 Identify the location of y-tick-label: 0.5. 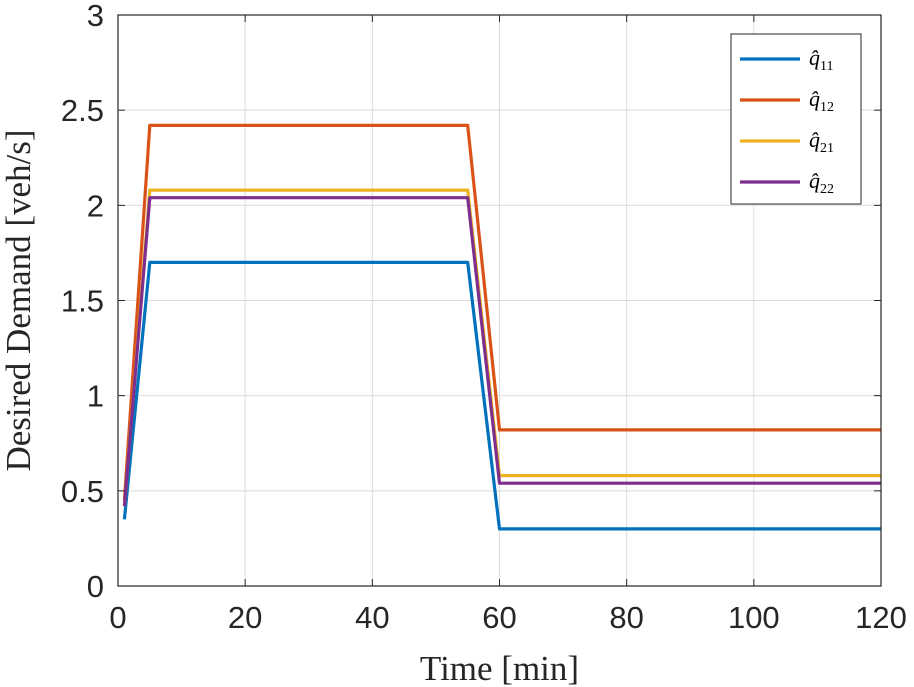
(82, 491).